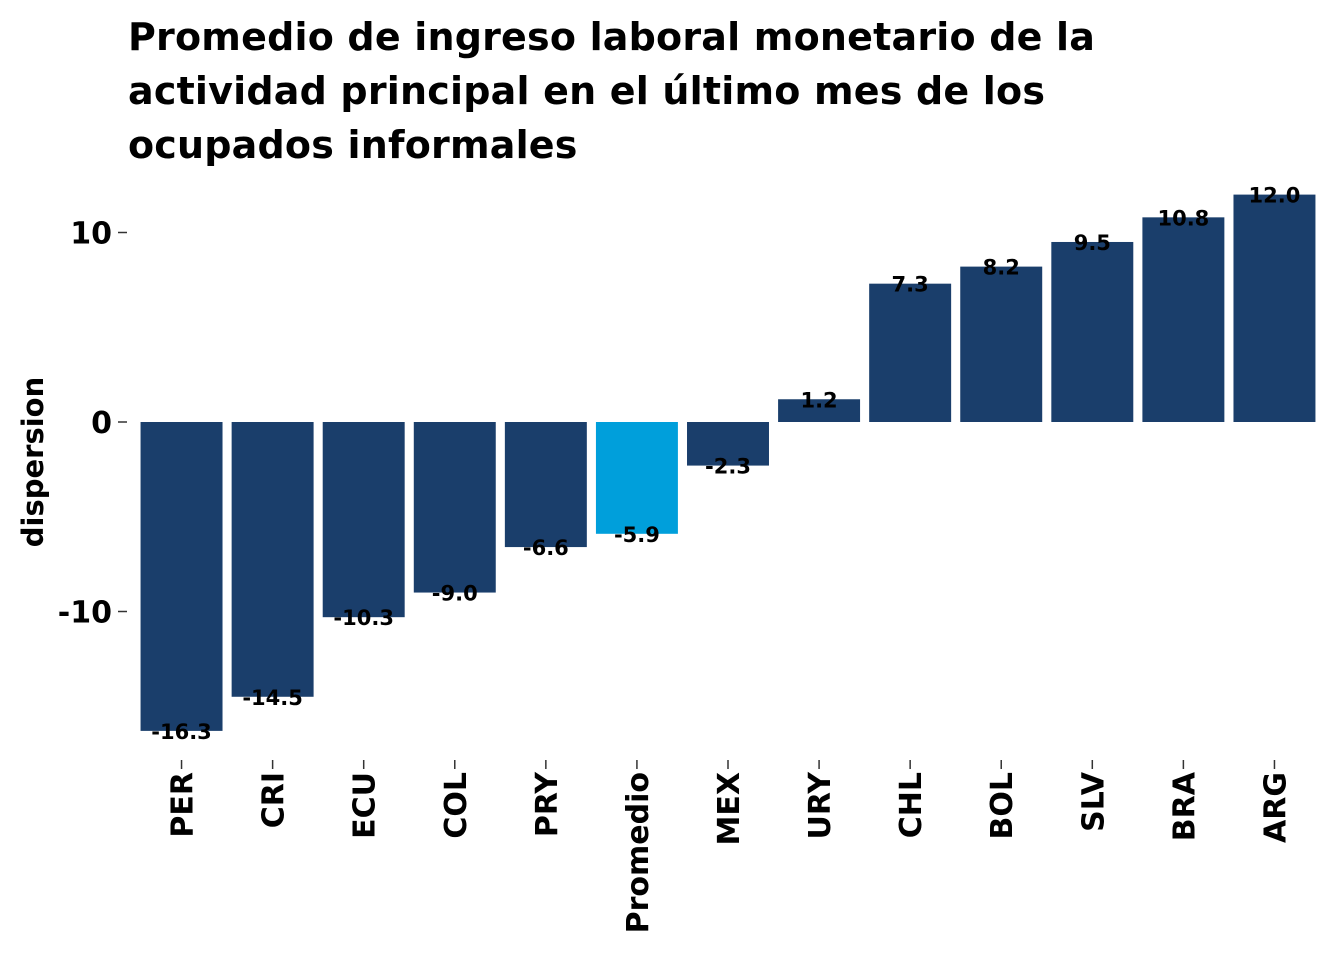 The width and height of the screenshot is (1344, 960). I want to click on x-tick-label: Promedio, so click(638, 852).